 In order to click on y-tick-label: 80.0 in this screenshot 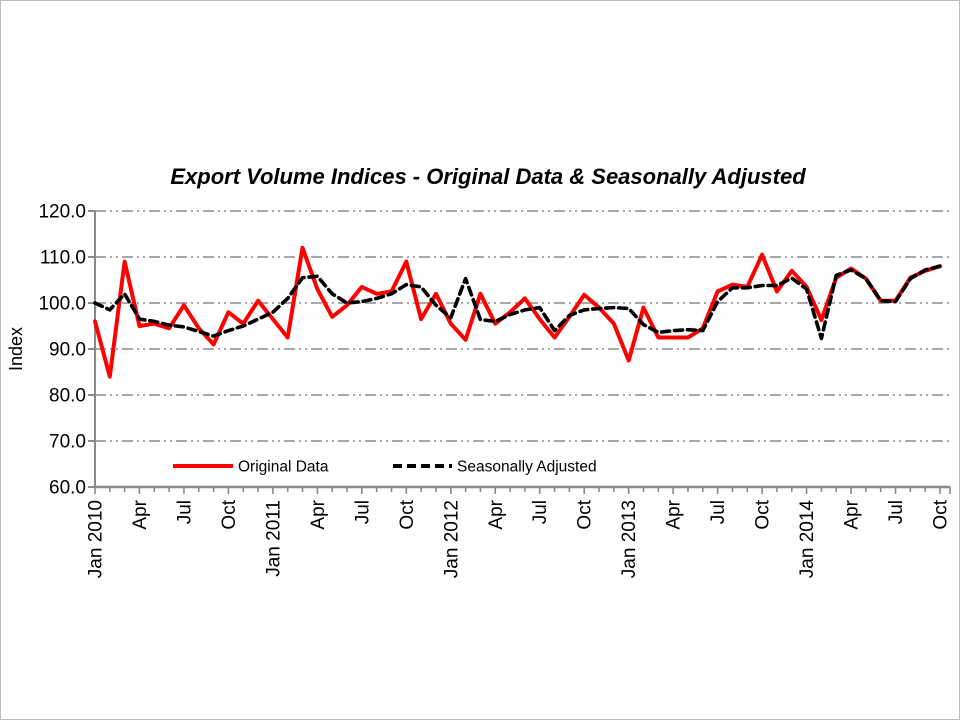, I will do `click(67, 396)`.